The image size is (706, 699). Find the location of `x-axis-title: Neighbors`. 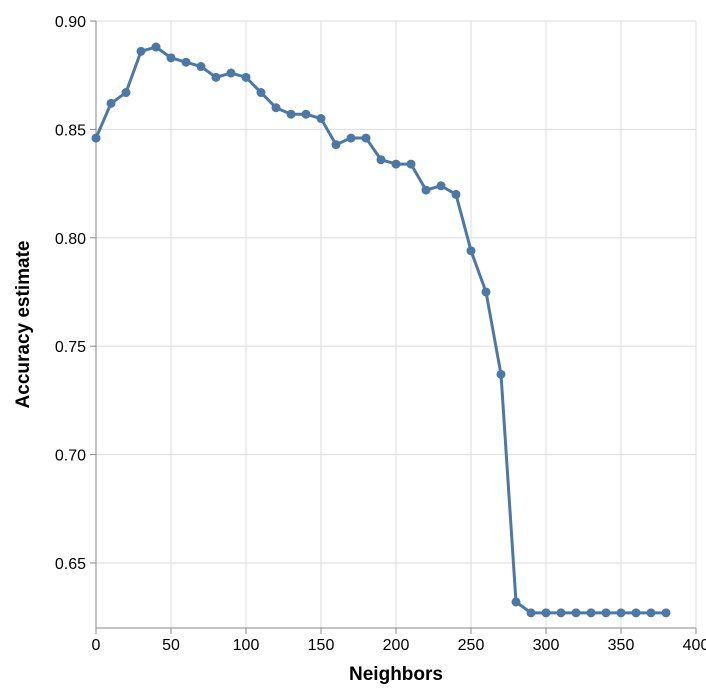

x-axis-title: Neighbors is located at coordinates (396, 674).